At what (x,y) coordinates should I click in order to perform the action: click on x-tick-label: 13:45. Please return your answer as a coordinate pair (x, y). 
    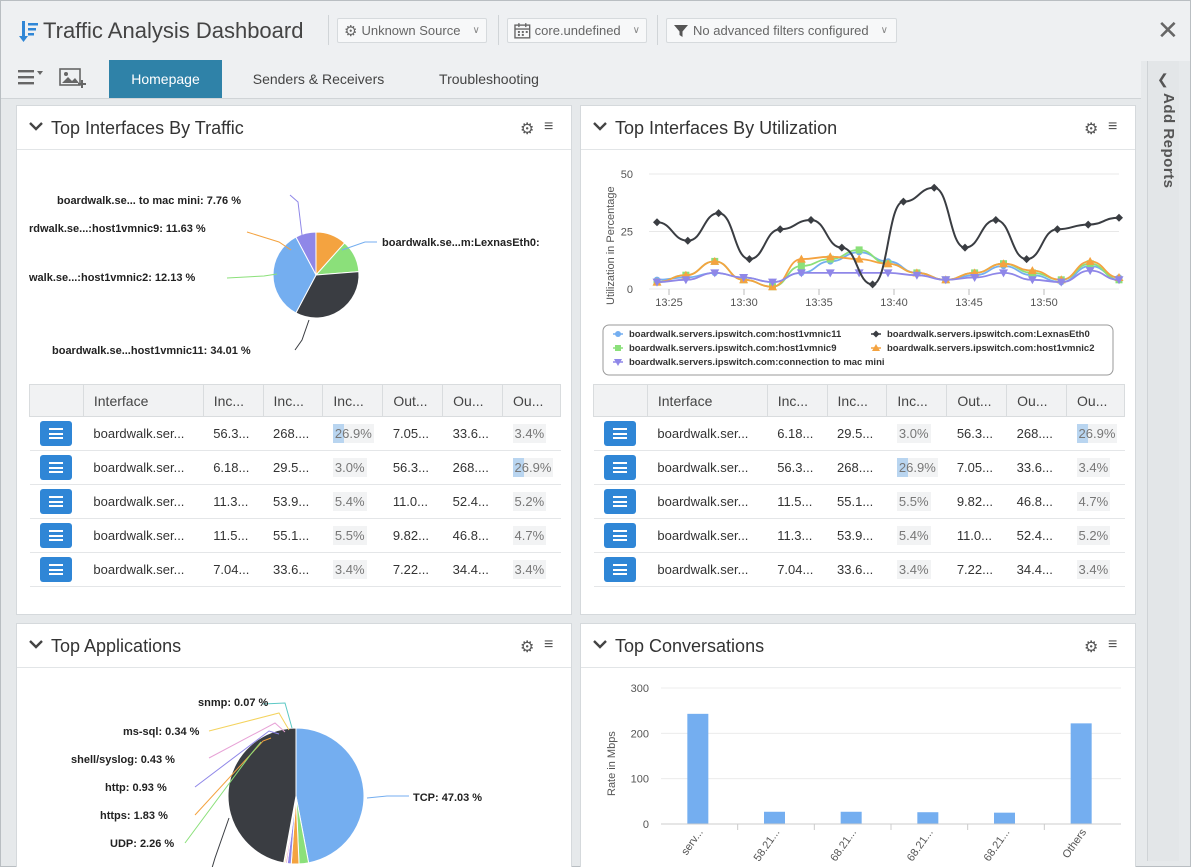
    Looking at the image, I should click on (969, 303).